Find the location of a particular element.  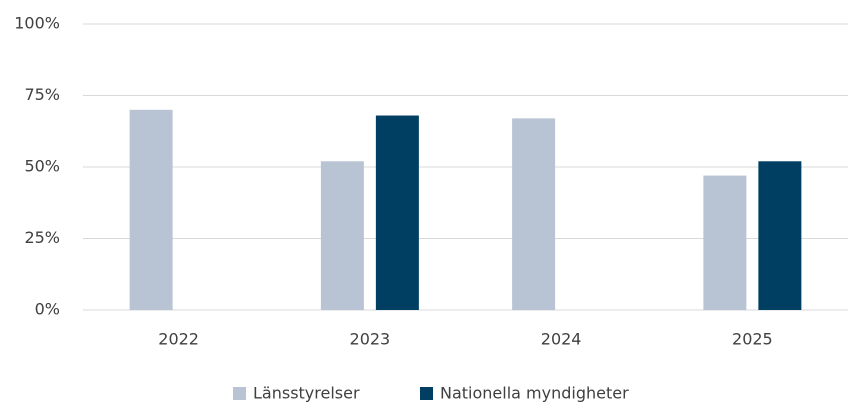

x-tick-label: 2022 is located at coordinates (178, 339).